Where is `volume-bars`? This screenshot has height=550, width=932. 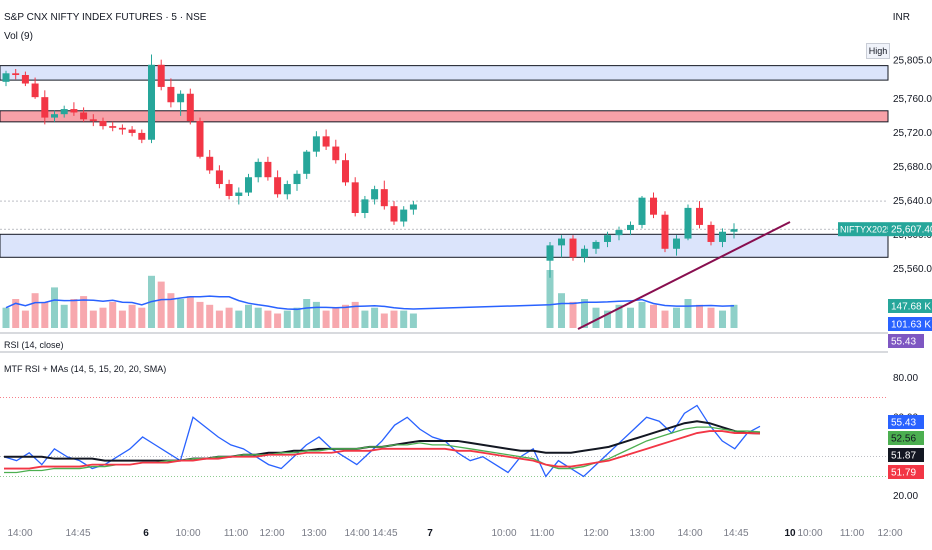
volume-bars is located at coordinates (370, 299).